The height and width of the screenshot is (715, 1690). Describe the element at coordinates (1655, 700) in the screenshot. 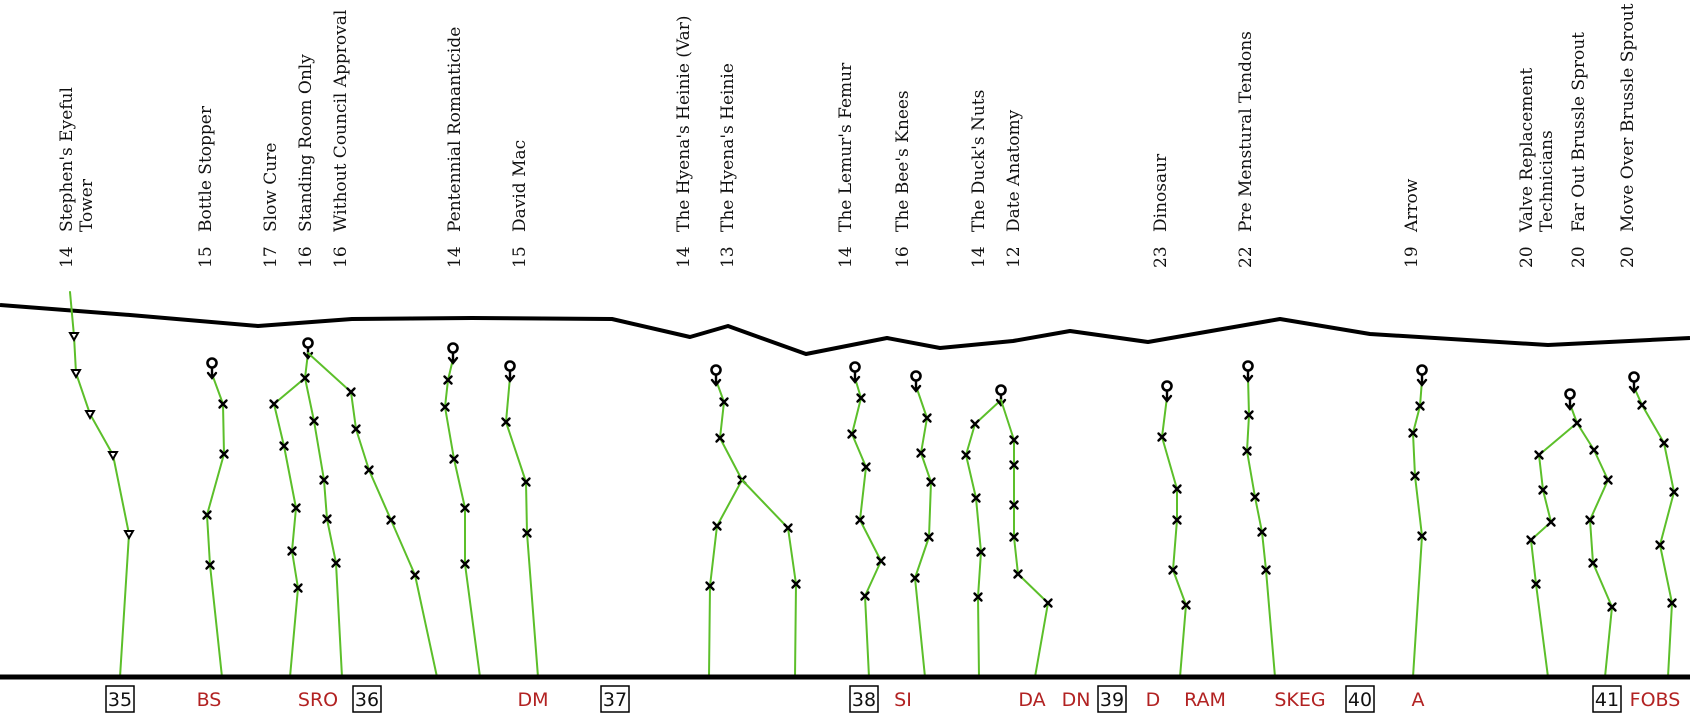

I see `route-abbreviation: FOBS` at that location.